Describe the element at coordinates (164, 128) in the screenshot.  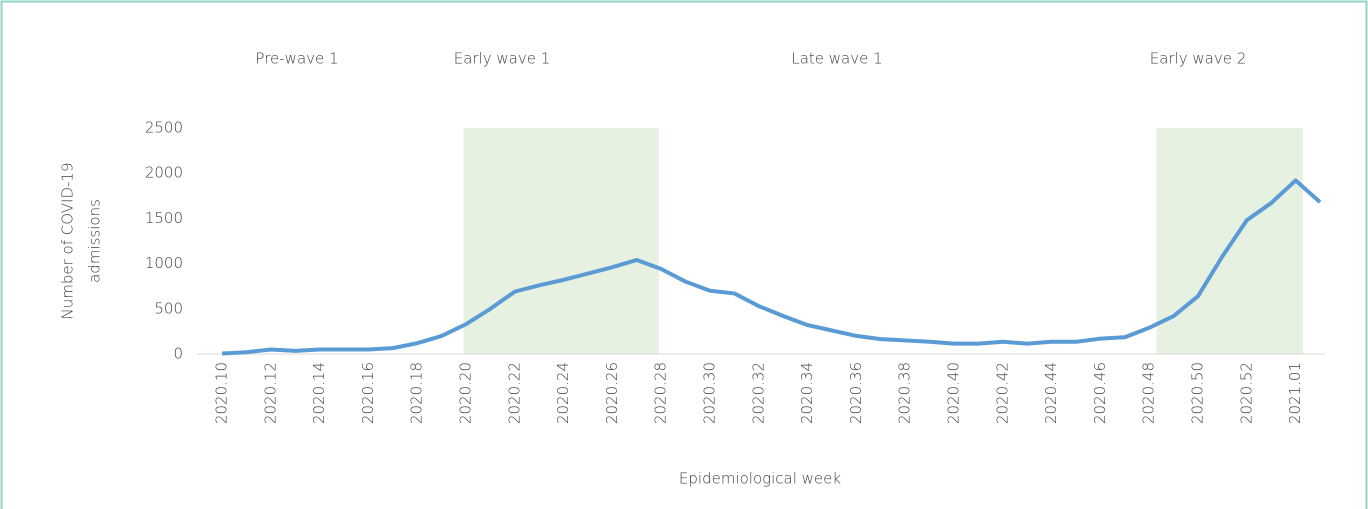
I see `y-tick-label: 2500` at that location.